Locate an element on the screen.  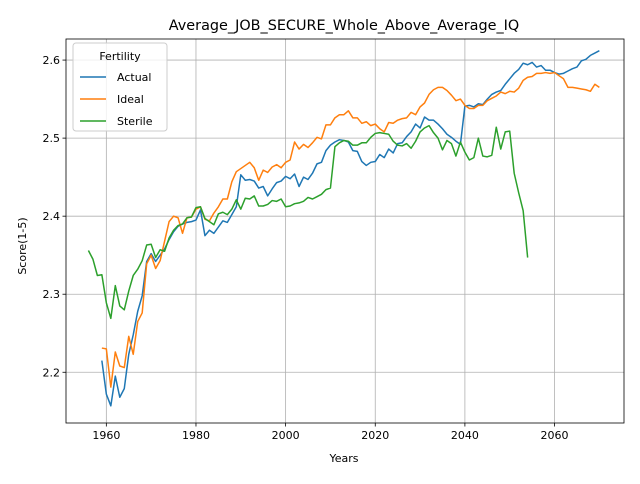
y-tick-label: 2.4 is located at coordinates (52, 216).